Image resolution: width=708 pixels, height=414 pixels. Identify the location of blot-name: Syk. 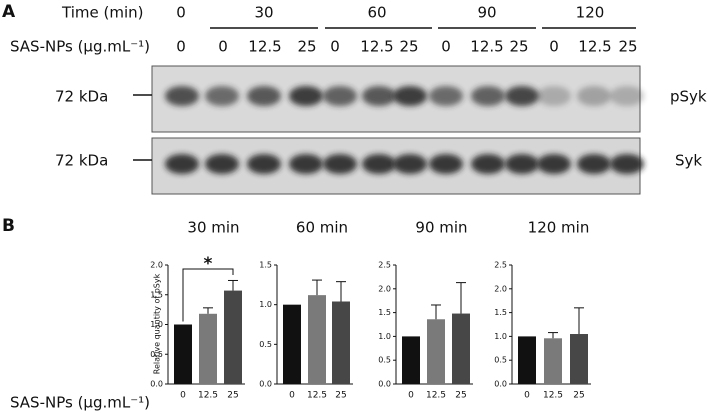
(688, 161).